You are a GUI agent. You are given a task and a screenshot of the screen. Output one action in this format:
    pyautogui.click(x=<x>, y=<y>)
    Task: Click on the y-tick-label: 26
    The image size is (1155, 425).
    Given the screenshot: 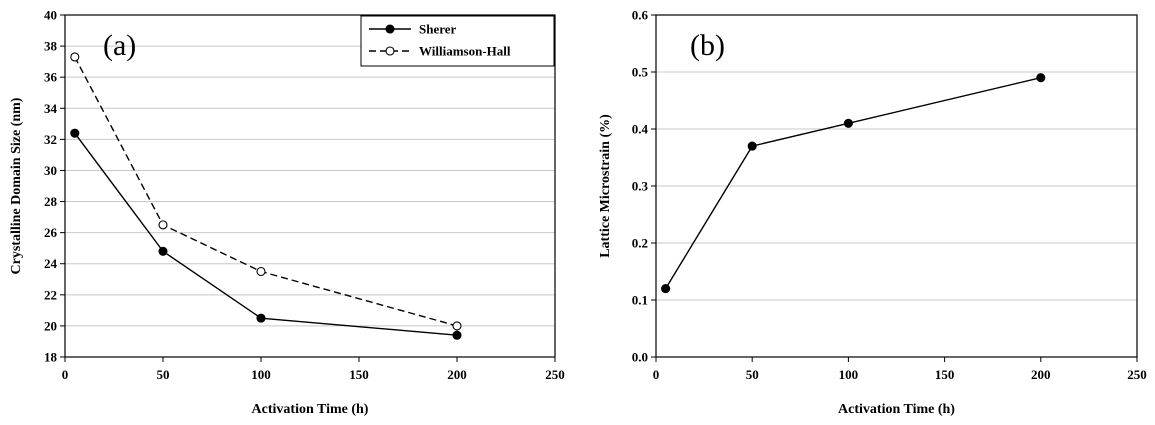 What is the action you would take?
    pyautogui.click(x=51, y=232)
    